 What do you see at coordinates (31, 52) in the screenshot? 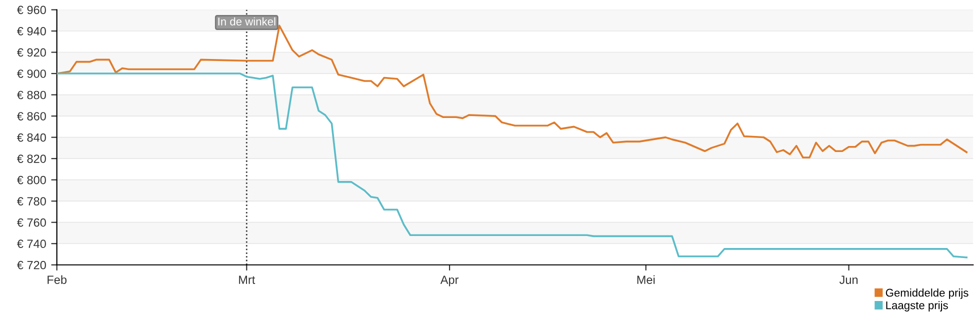
I see `y-tick-label: € 920` at bounding box center [31, 52].